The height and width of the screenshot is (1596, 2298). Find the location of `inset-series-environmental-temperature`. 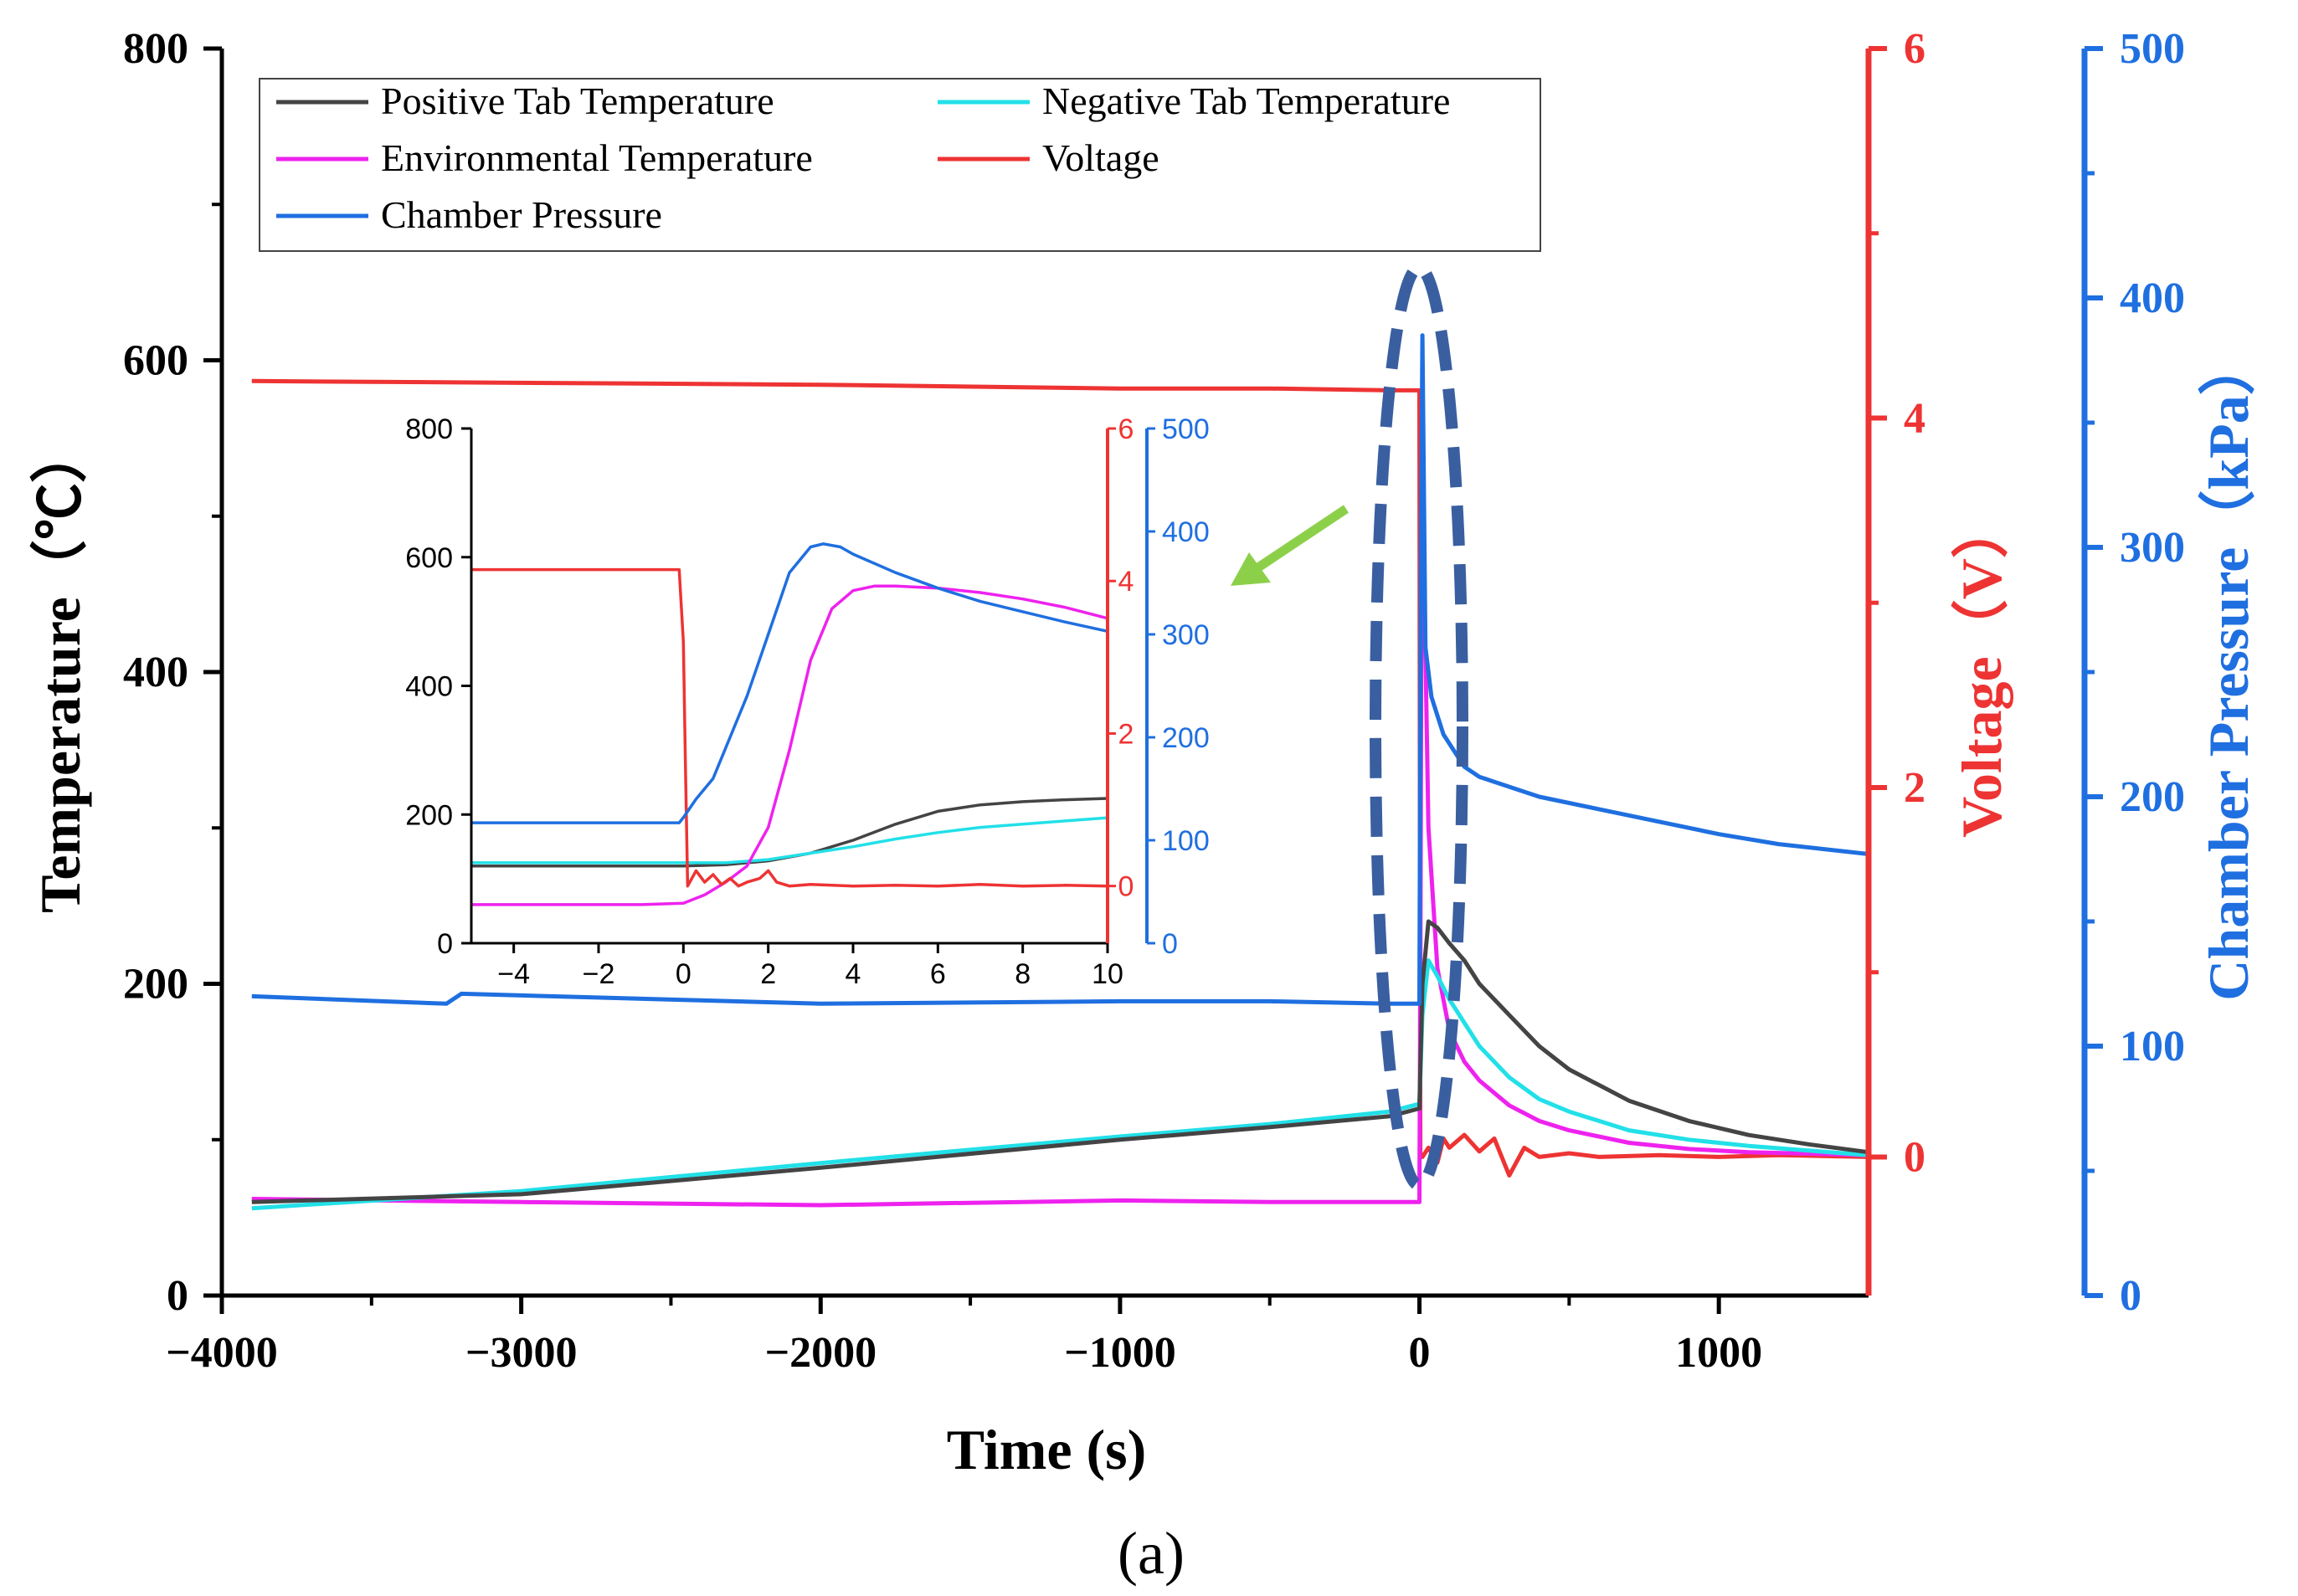

inset-series-environmental-temperature is located at coordinates (789, 745).